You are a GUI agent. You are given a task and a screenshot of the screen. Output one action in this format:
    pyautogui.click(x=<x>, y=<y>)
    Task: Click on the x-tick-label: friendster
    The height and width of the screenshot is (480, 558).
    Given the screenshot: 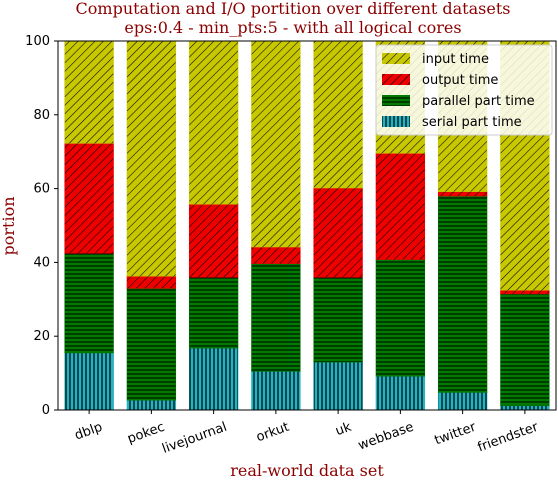 What is the action you would take?
    pyautogui.click(x=508, y=437)
    